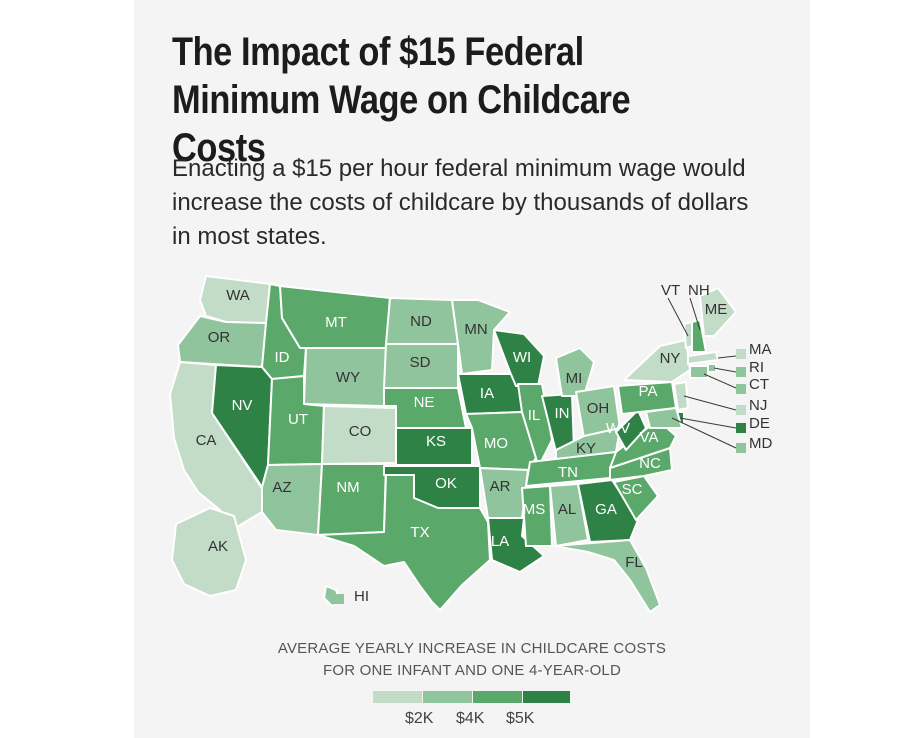 Image resolution: width=919 pixels, height=738 pixels. I want to click on state-label-mi: MI, so click(574, 378).